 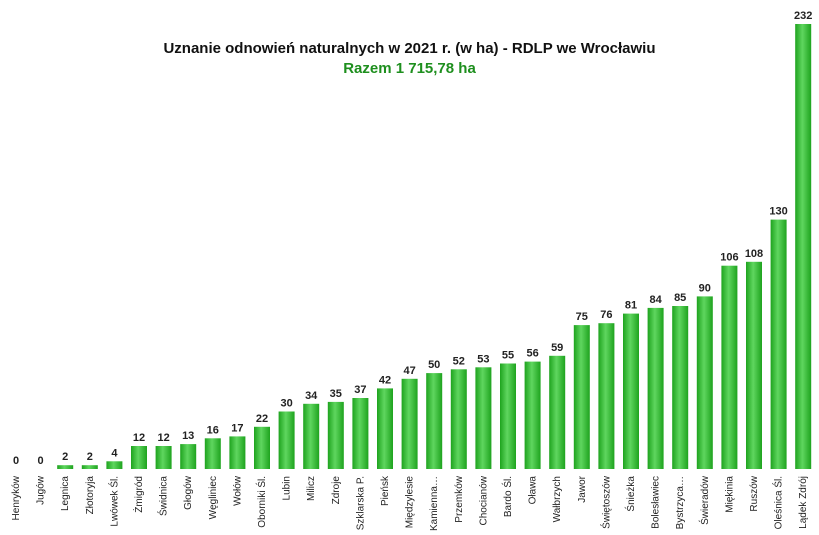 What do you see at coordinates (336, 394) in the screenshot?
I see `data-label-13: 35` at bounding box center [336, 394].